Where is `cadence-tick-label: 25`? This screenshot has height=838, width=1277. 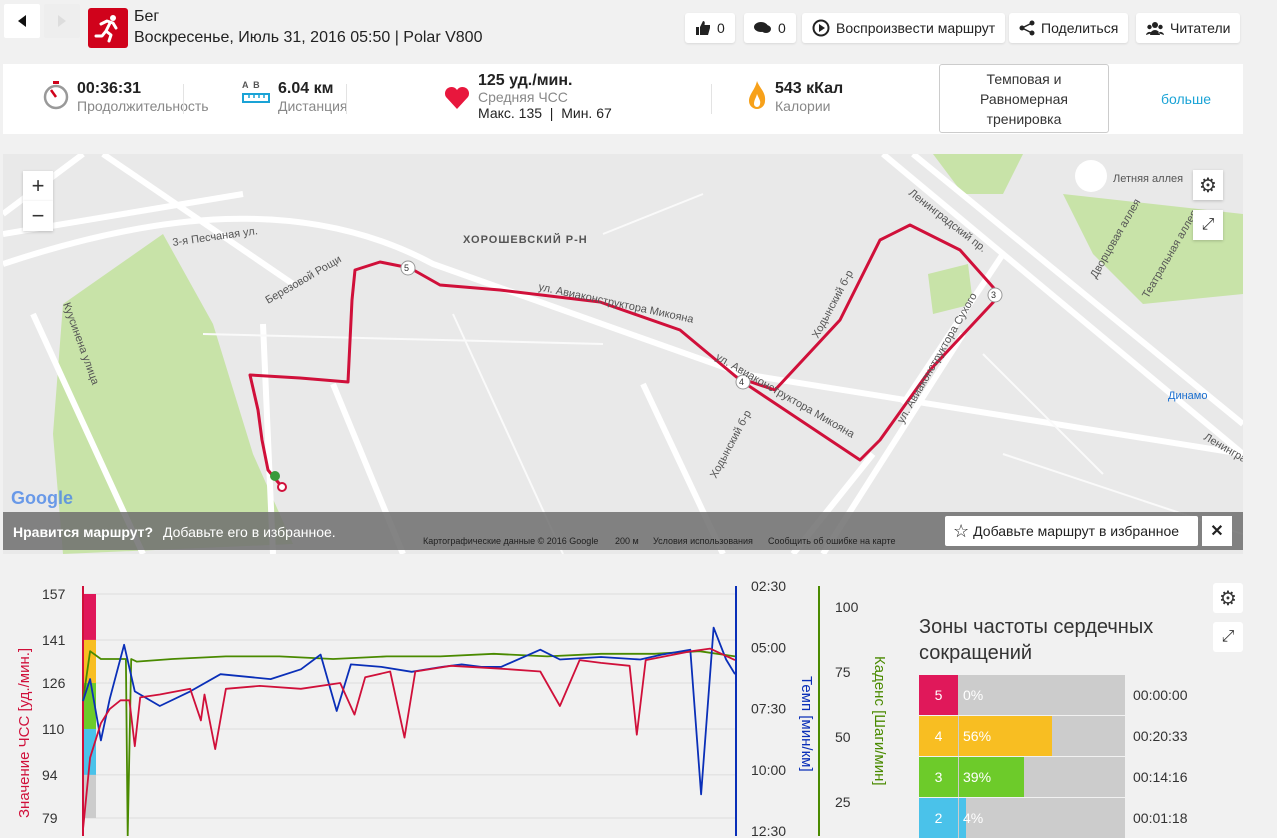 cadence-tick-label: 25 is located at coordinates (843, 802).